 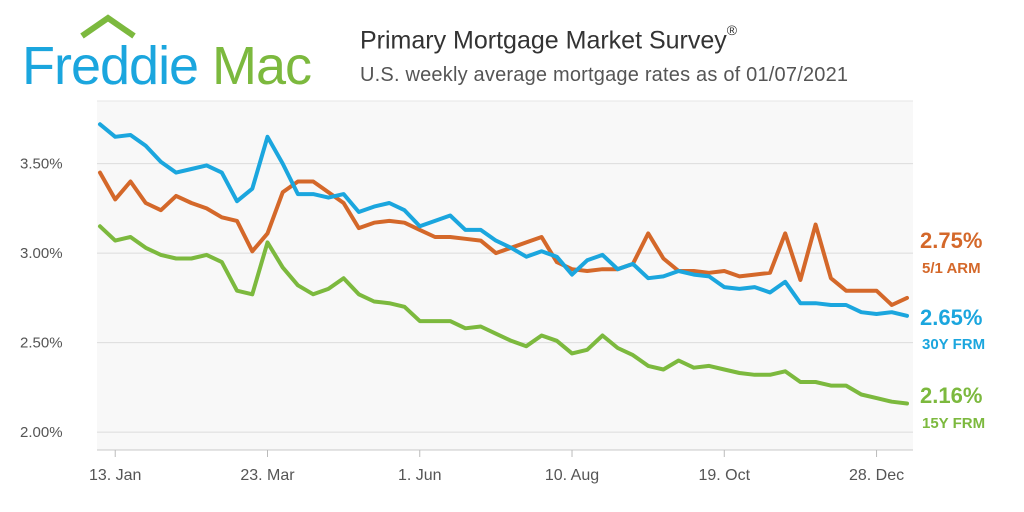 What do you see at coordinates (115, 475) in the screenshot?
I see `x-tick-label: 13. Jan` at bounding box center [115, 475].